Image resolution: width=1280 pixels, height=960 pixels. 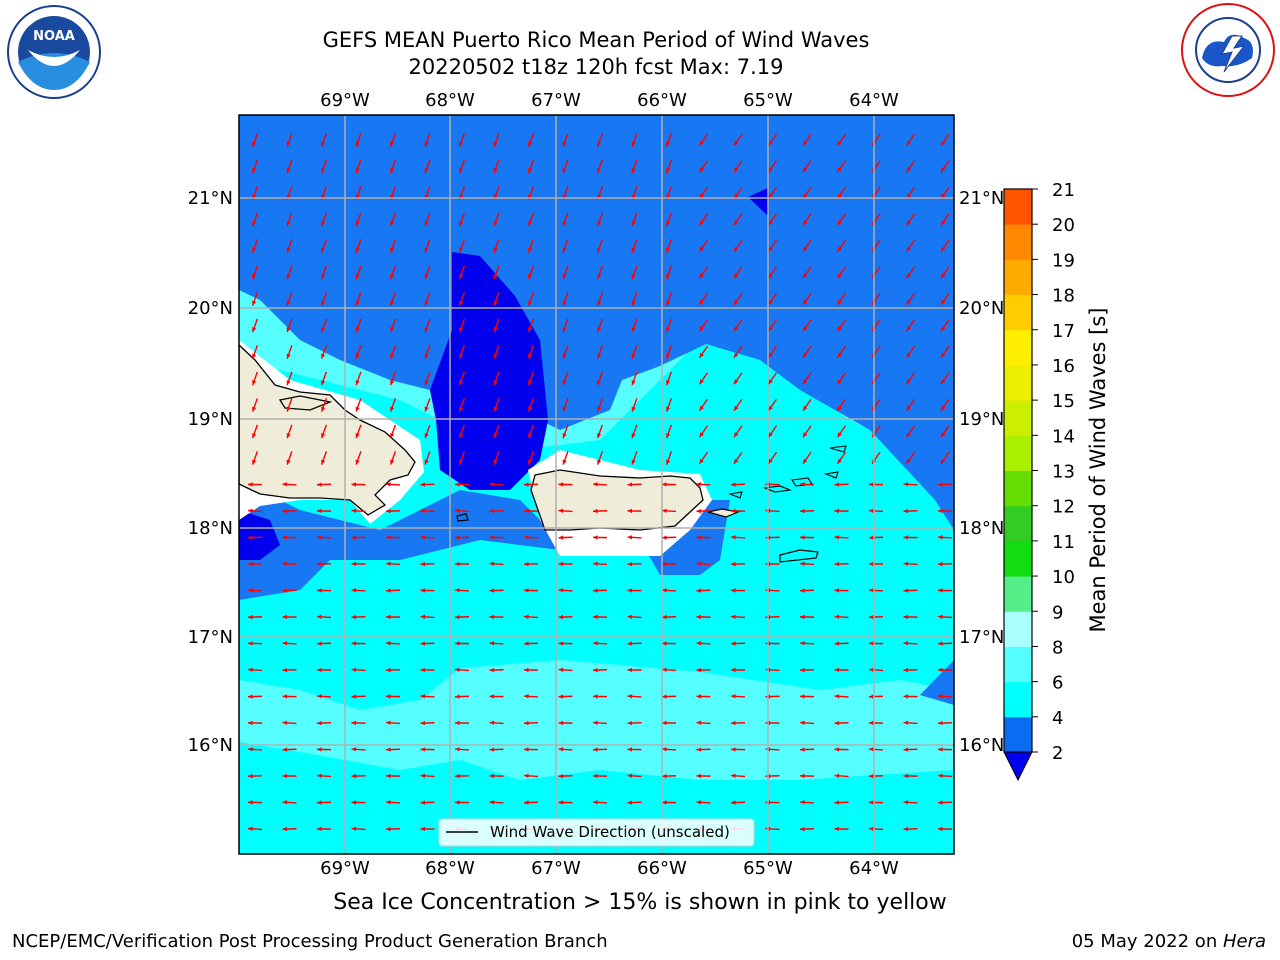 I want to click on lon-labels-bottom: 69°W 68°W 67°W 66°W 65°W 64°W, so click(x=609, y=868).